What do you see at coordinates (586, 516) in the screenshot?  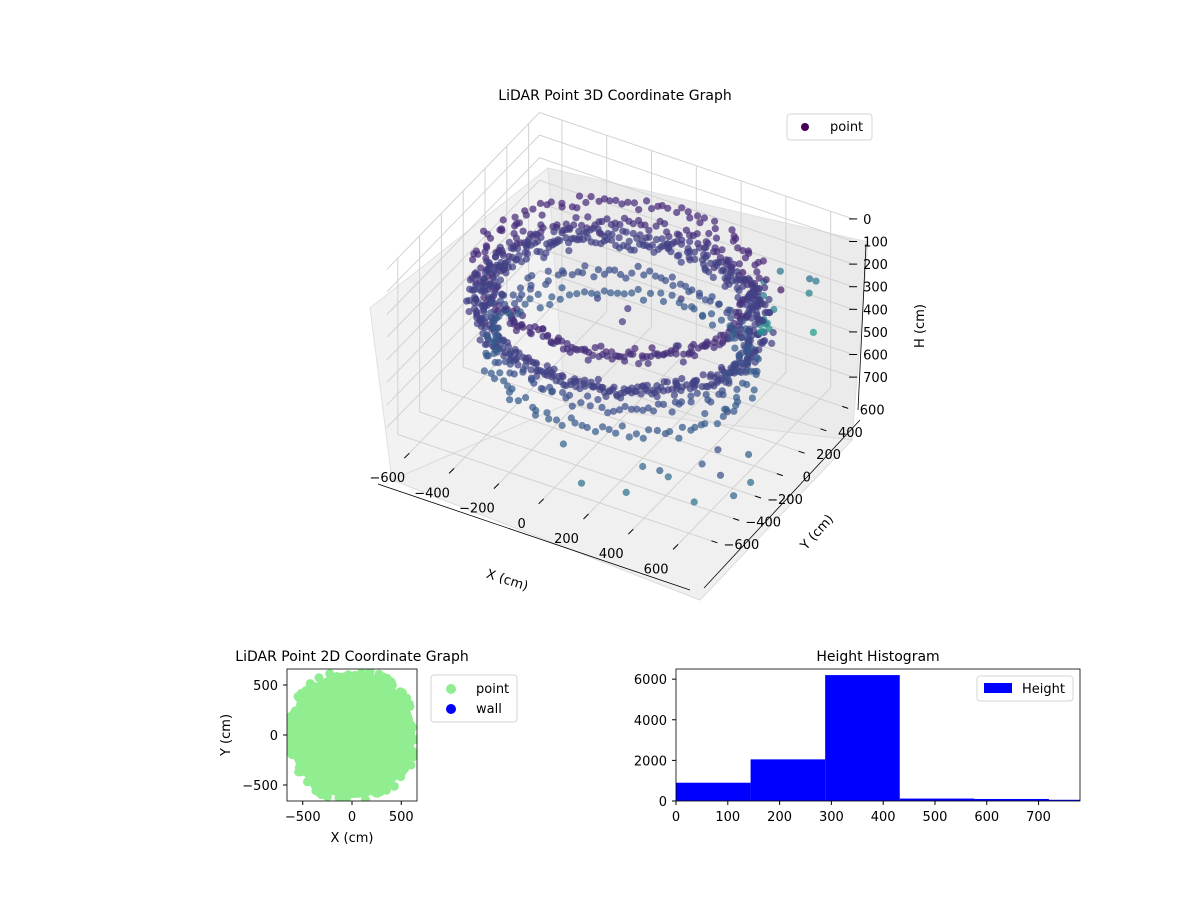 I see `x-tick-3d` at bounding box center [586, 516].